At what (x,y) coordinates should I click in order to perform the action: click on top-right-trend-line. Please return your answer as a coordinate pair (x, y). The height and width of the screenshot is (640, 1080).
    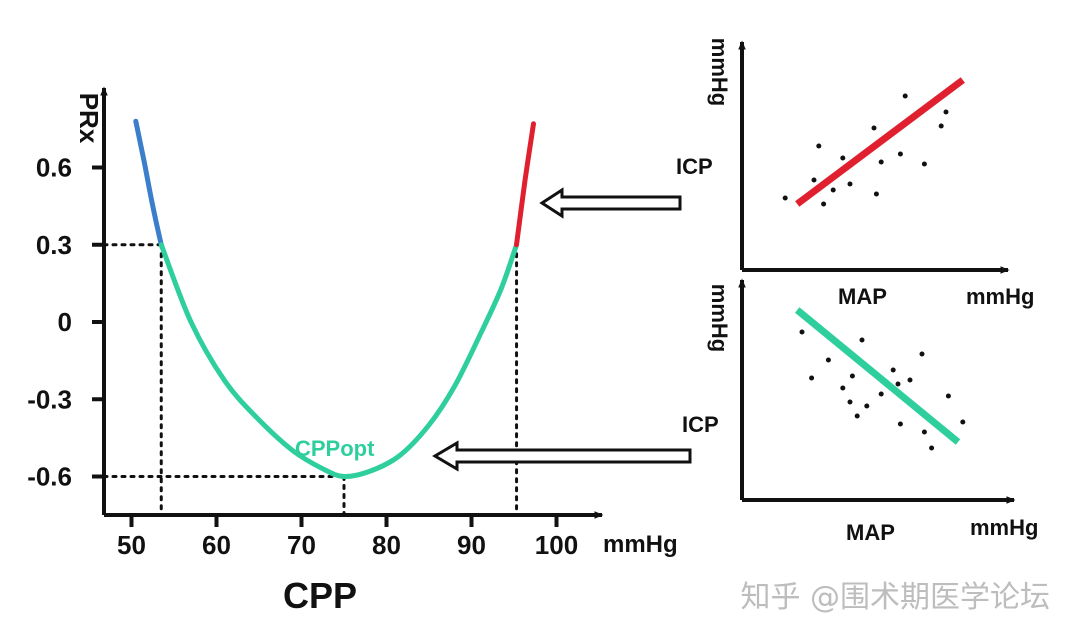
    Looking at the image, I should click on (880, 142).